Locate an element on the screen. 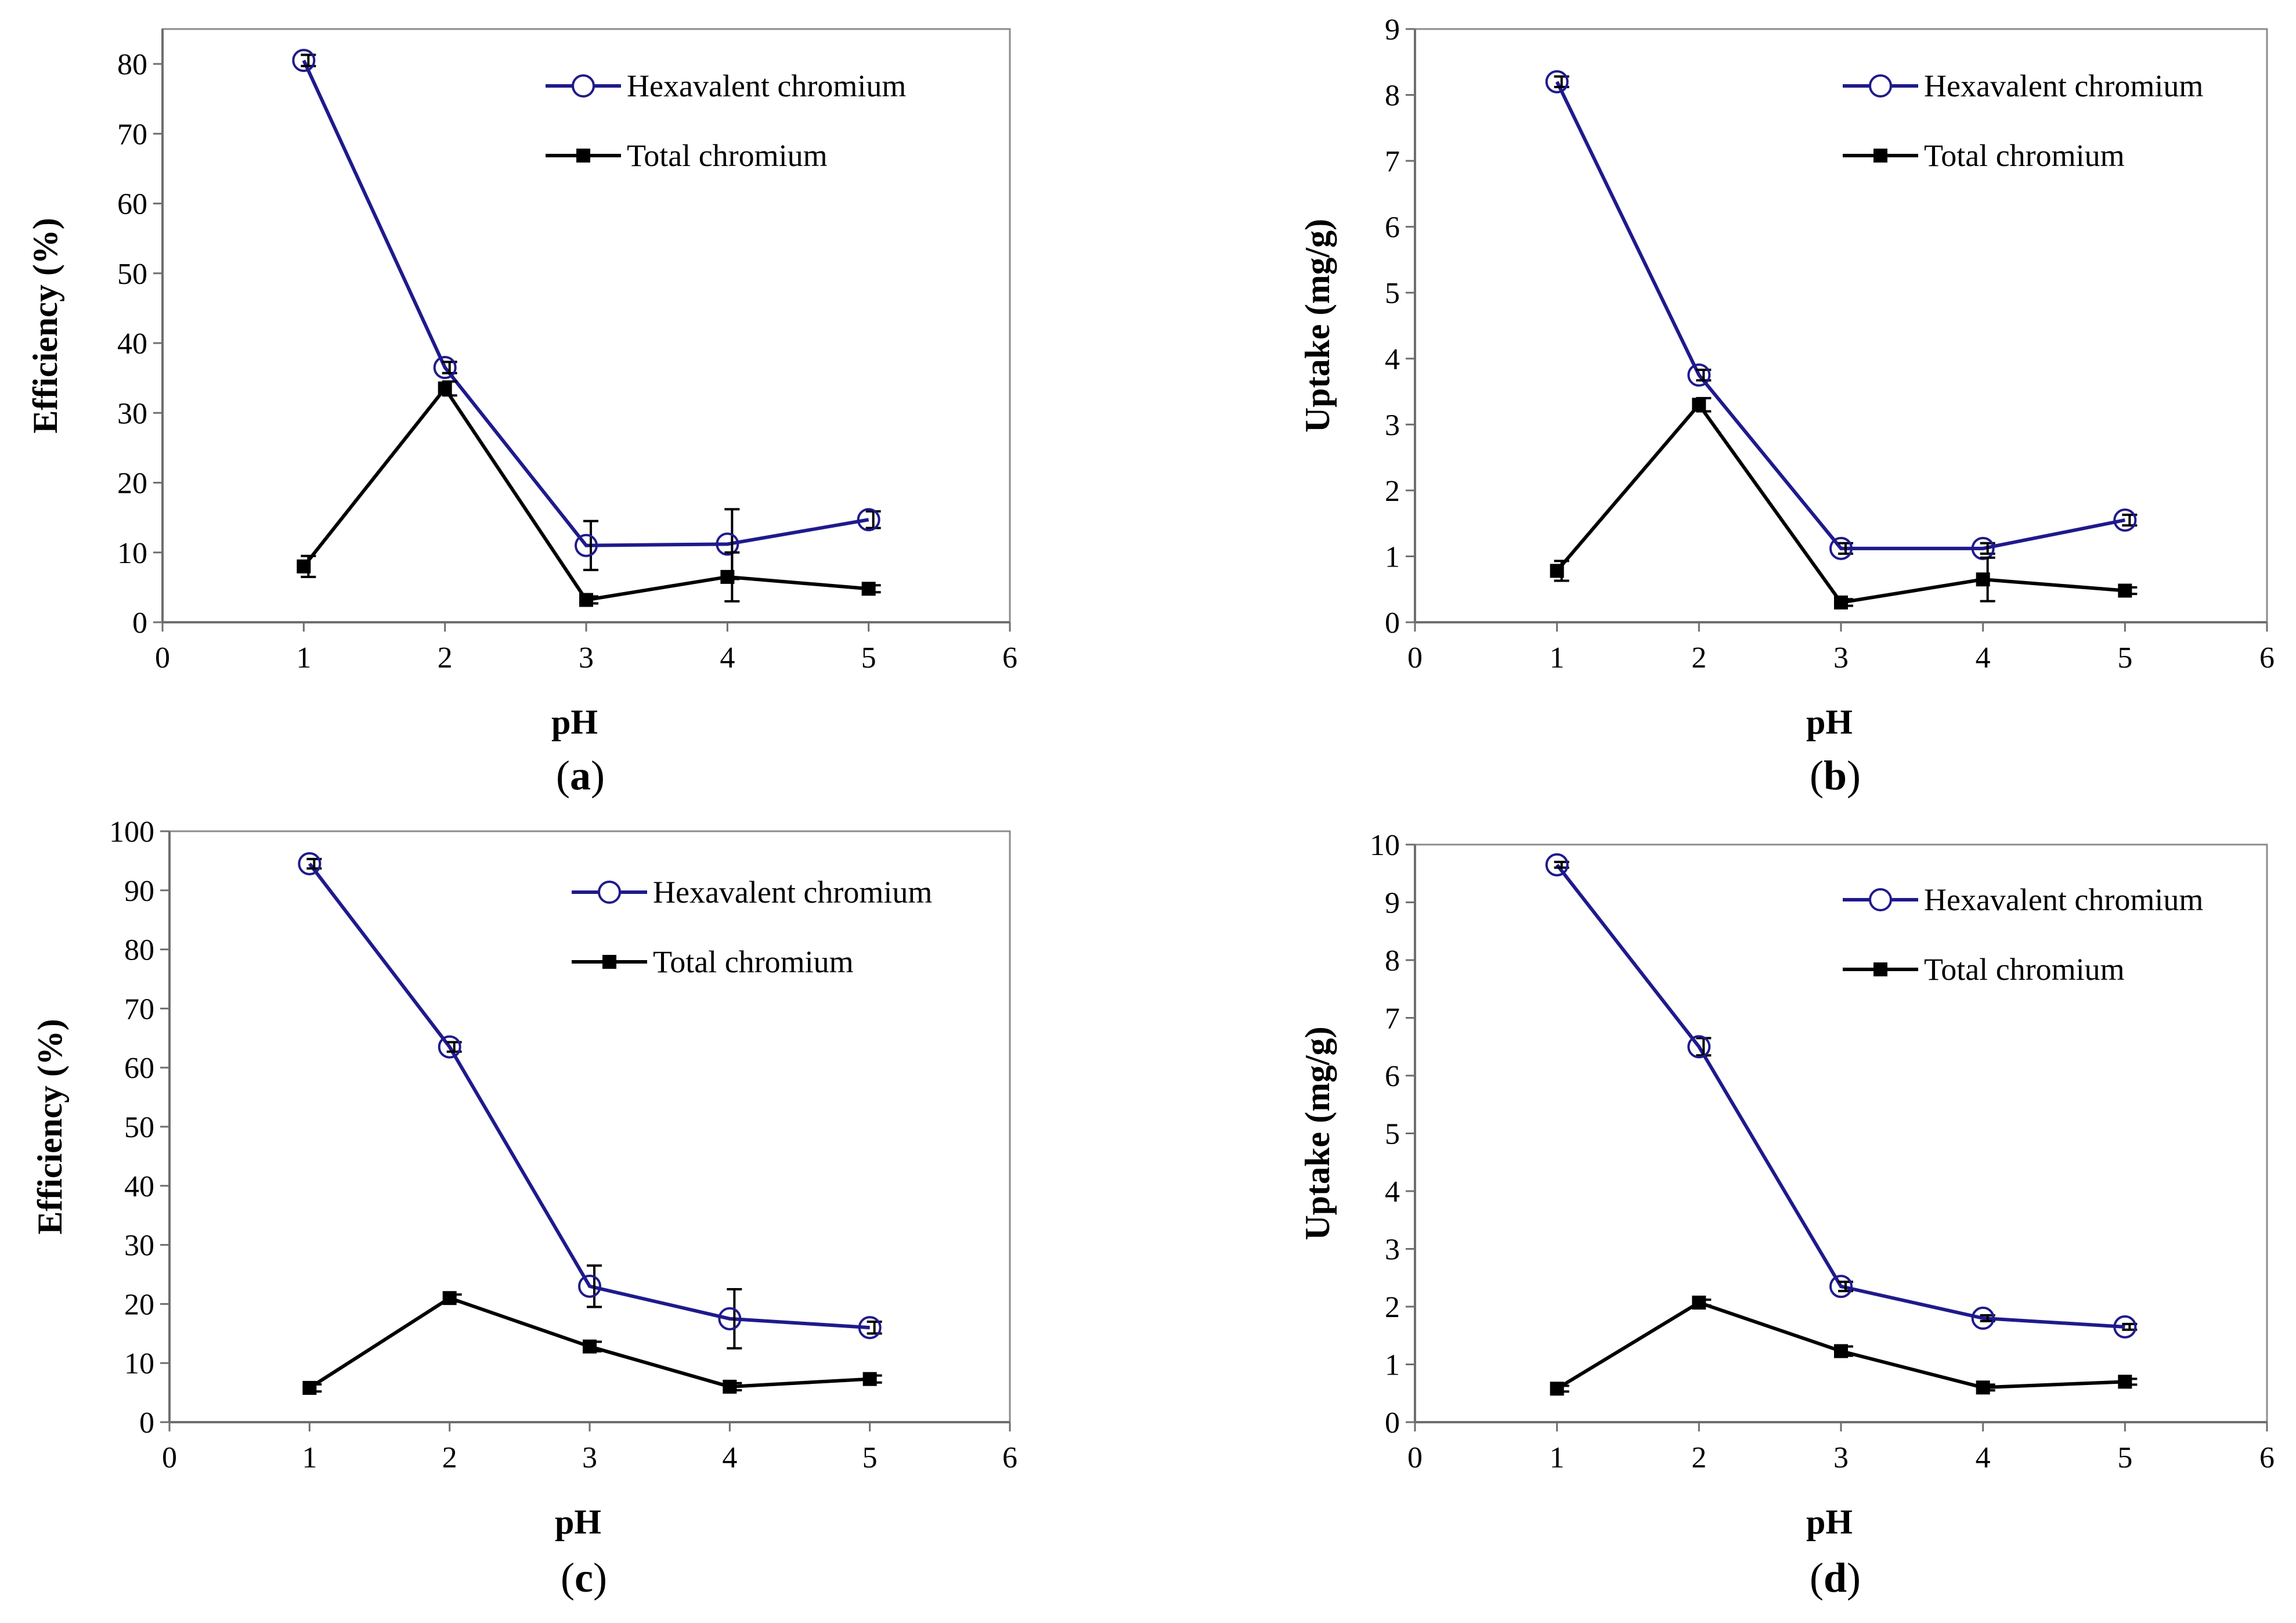  y-tick-label: 80 is located at coordinates (132, 64).